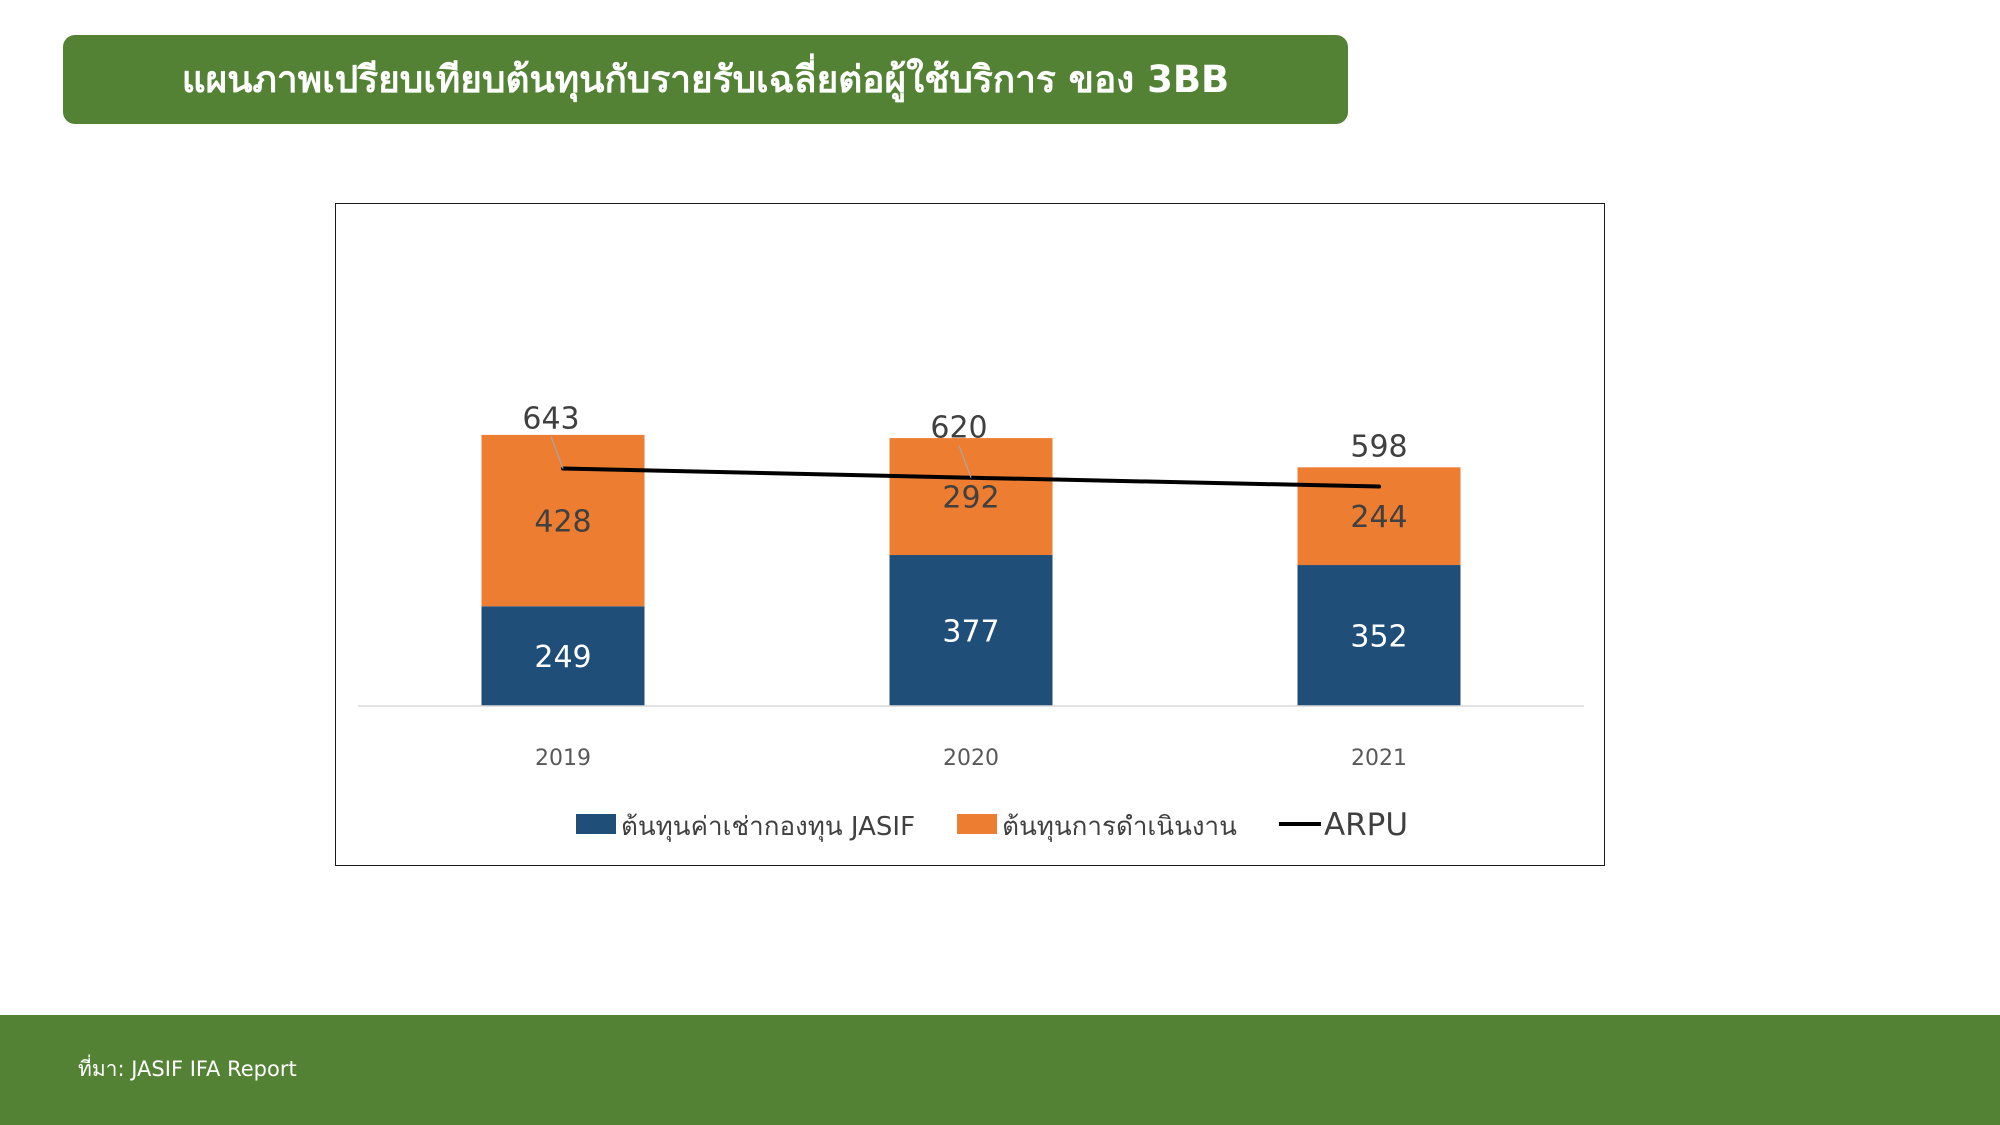 This screenshot has width=2000, height=1125. I want to click on arpu-leader-line-2020, so click(965, 461).